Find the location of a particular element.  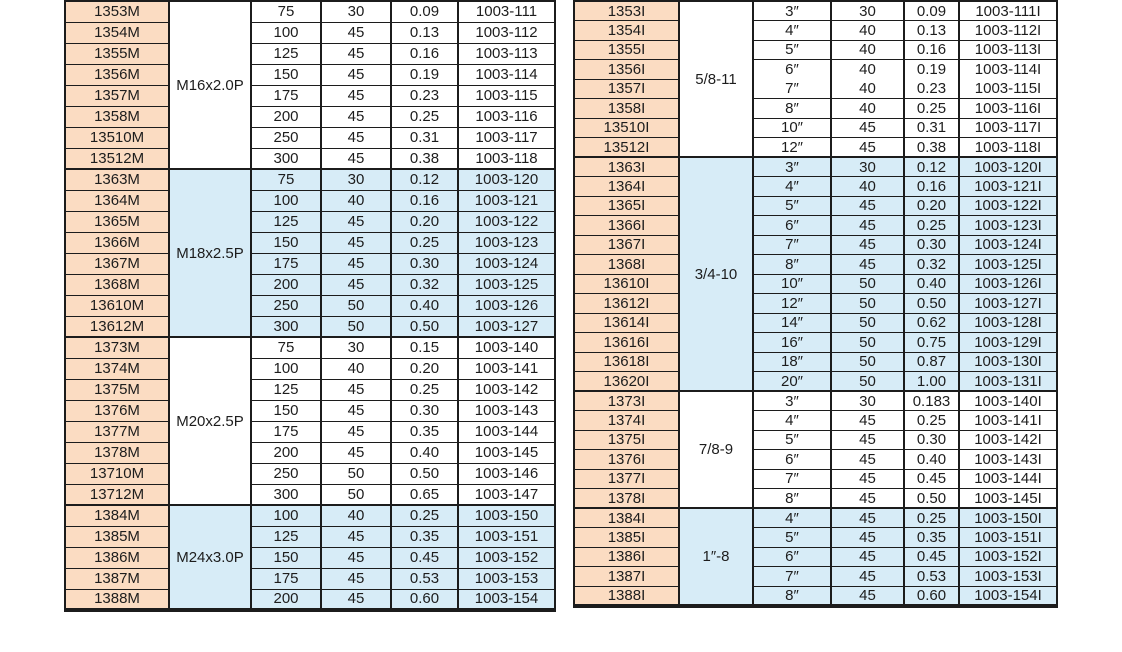

order-no-cell: 1003-113 is located at coordinates (506, 53).